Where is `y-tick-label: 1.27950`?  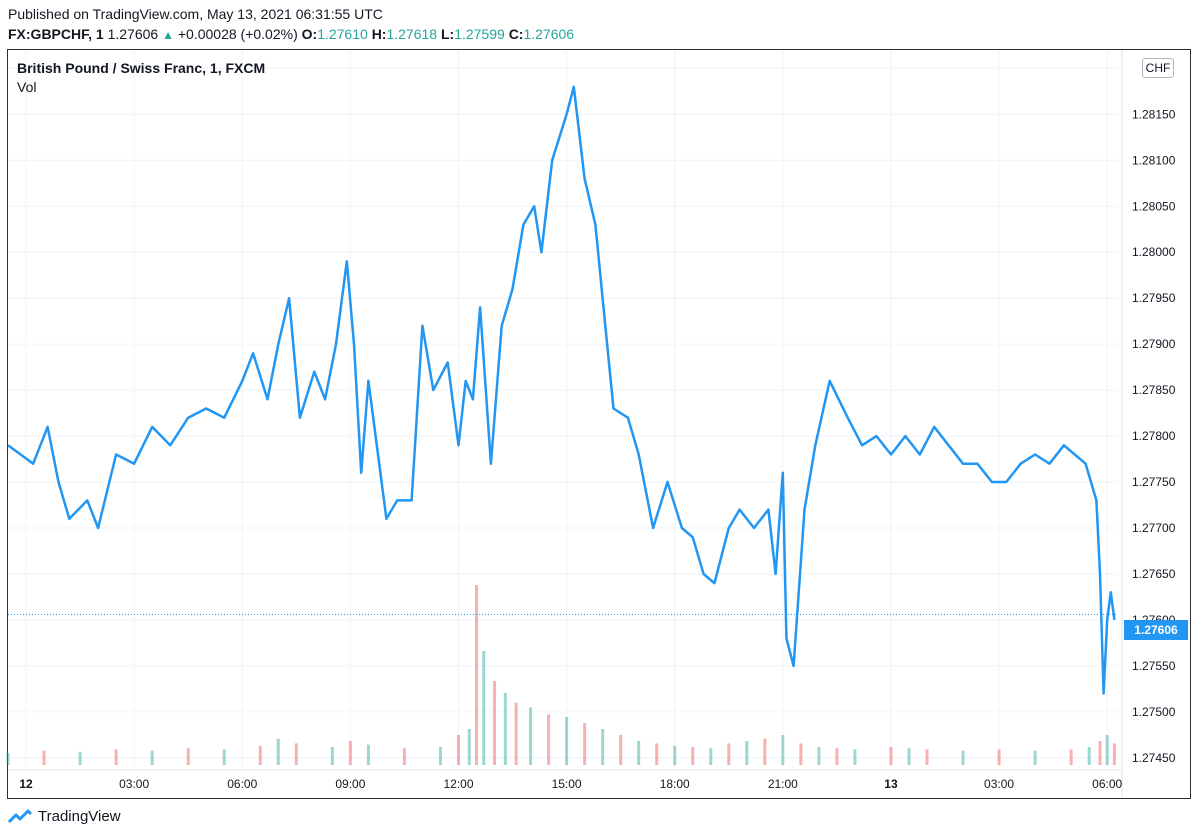 y-tick-label: 1.27950 is located at coordinates (1154, 298).